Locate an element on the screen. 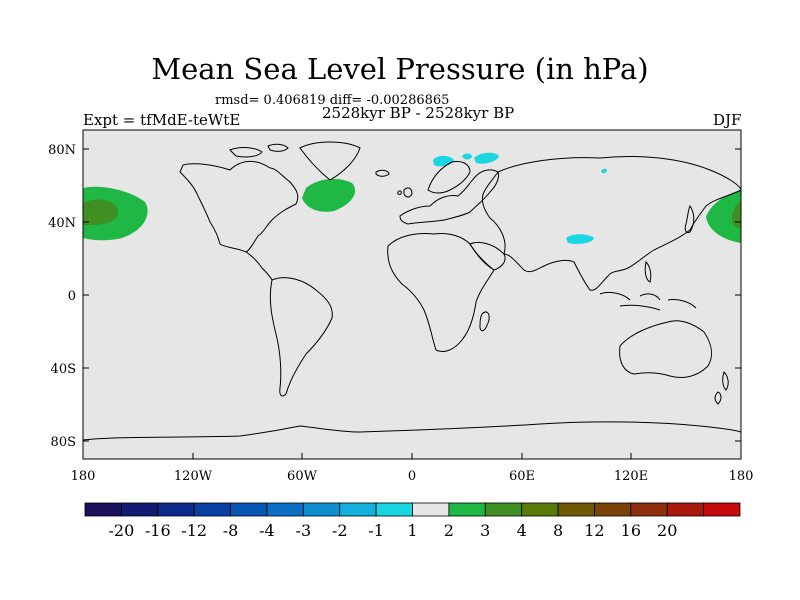  coast-iceland is located at coordinates (382, 173).